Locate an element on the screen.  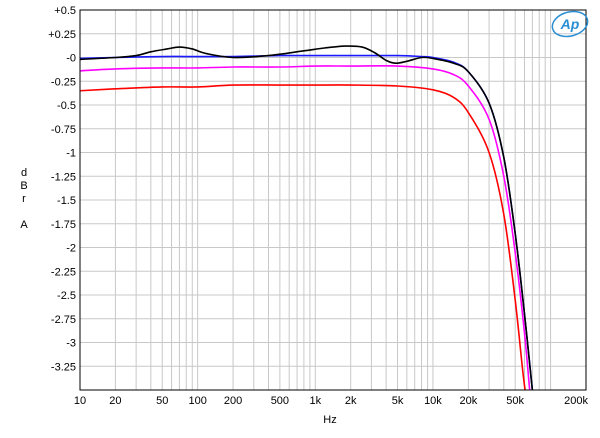
y-tick-label: -1.25 is located at coordinates (63, 177).